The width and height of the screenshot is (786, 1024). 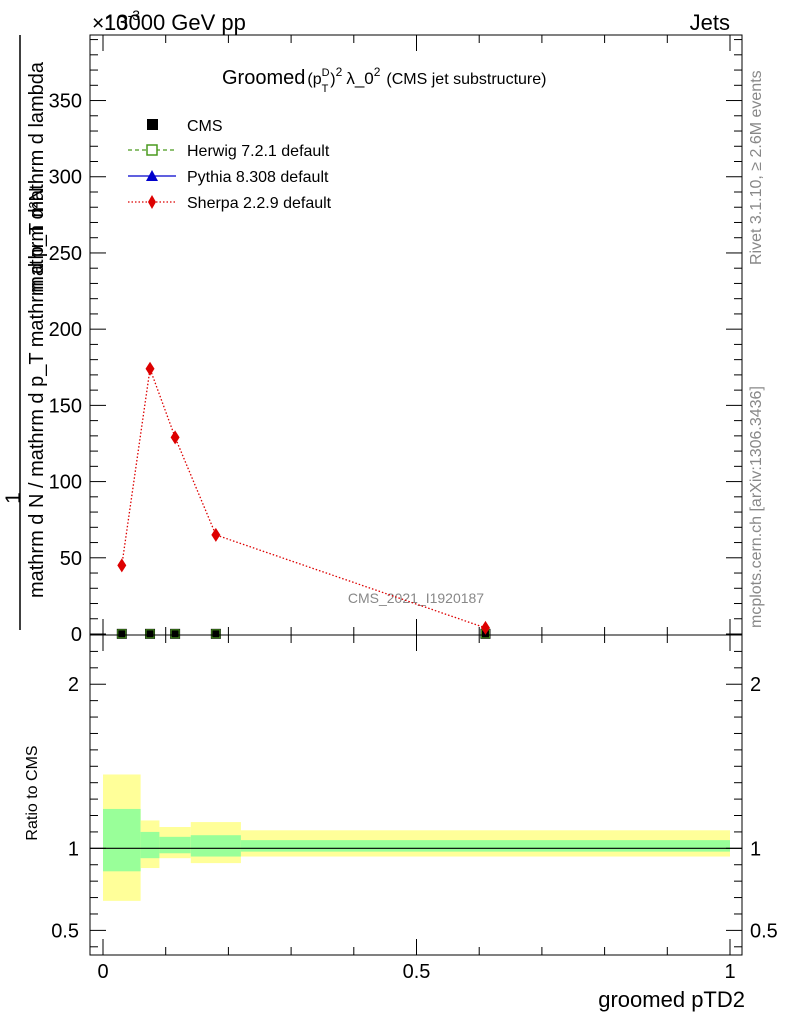 What do you see at coordinates (102, 972) in the screenshot?
I see `x-tick-label: 0` at bounding box center [102, 972].